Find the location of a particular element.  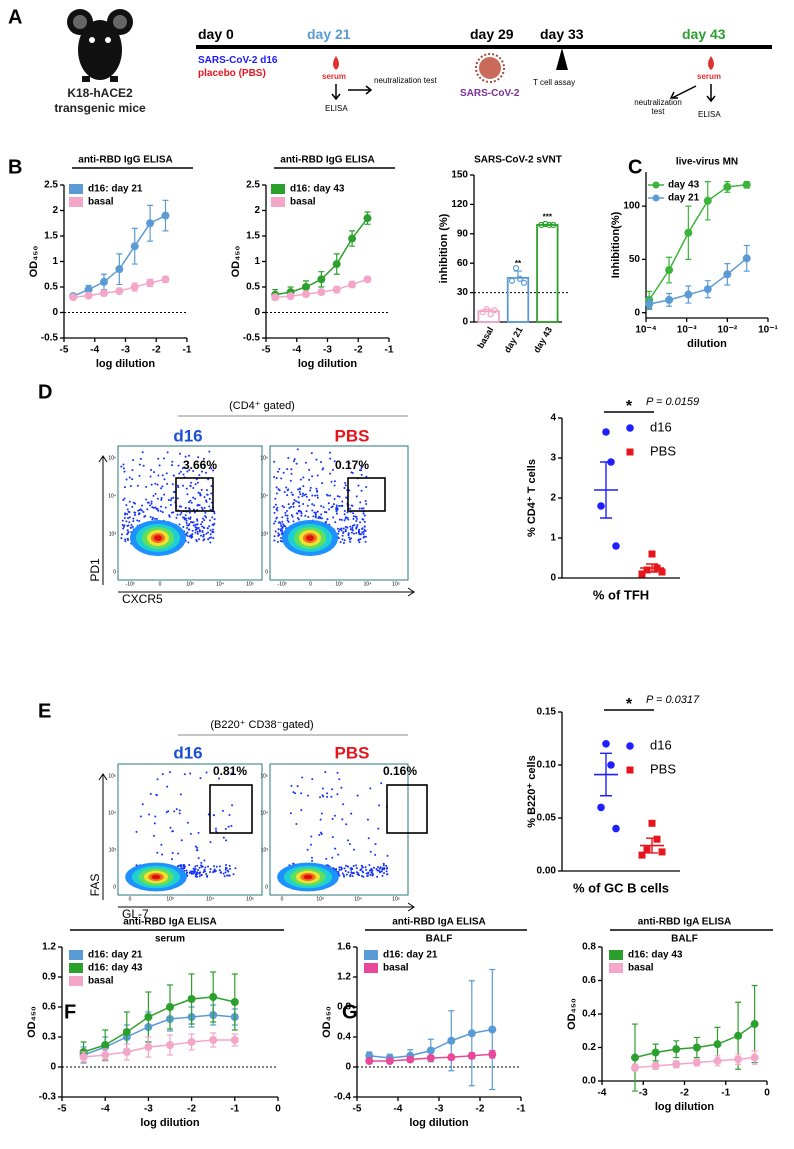

flow-tick-label: 0 is located at coordinates (282, 899).